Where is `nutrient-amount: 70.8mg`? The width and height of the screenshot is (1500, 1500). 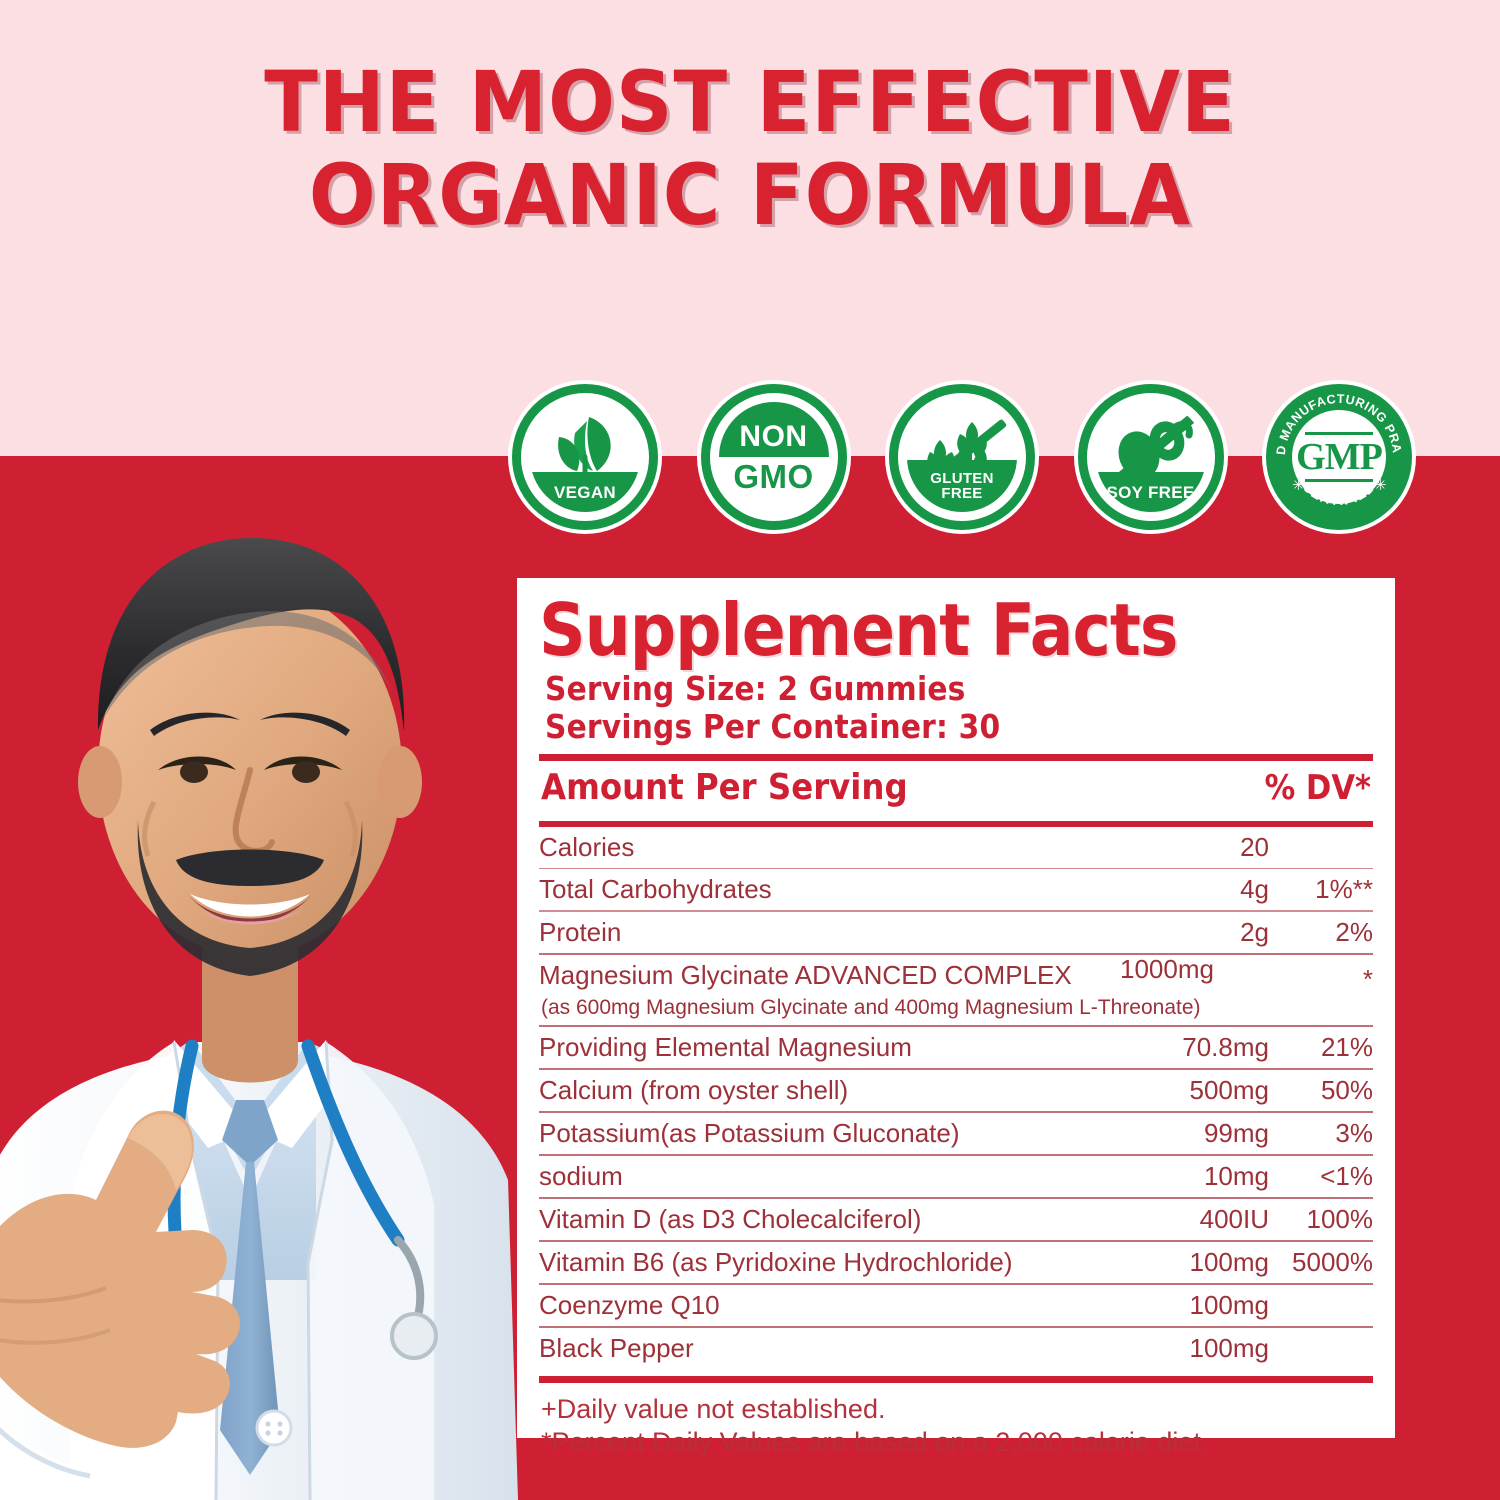 nutrient-amount: 70.8mg is located at coordinates (1225, 1046).